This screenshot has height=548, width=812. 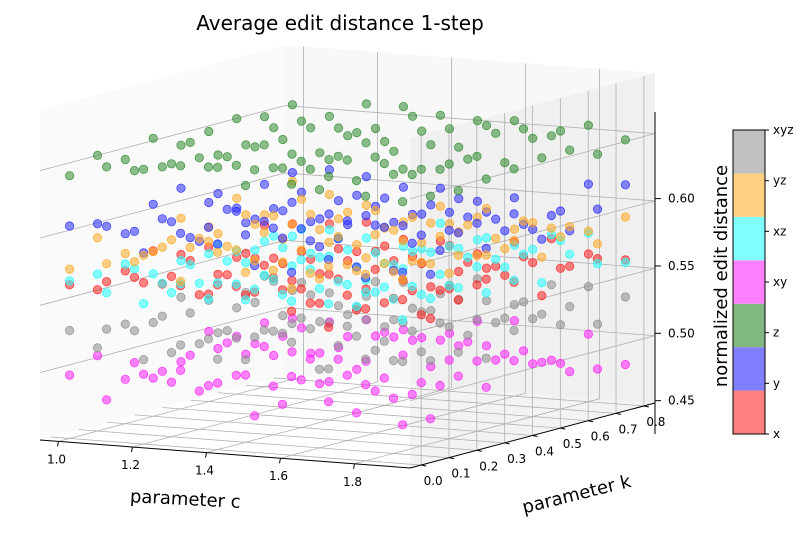 What do you see at coordinates (776, 434) in the screenshot?
I see `colorbar-tick-label: x` at bounding box center [776, 434].